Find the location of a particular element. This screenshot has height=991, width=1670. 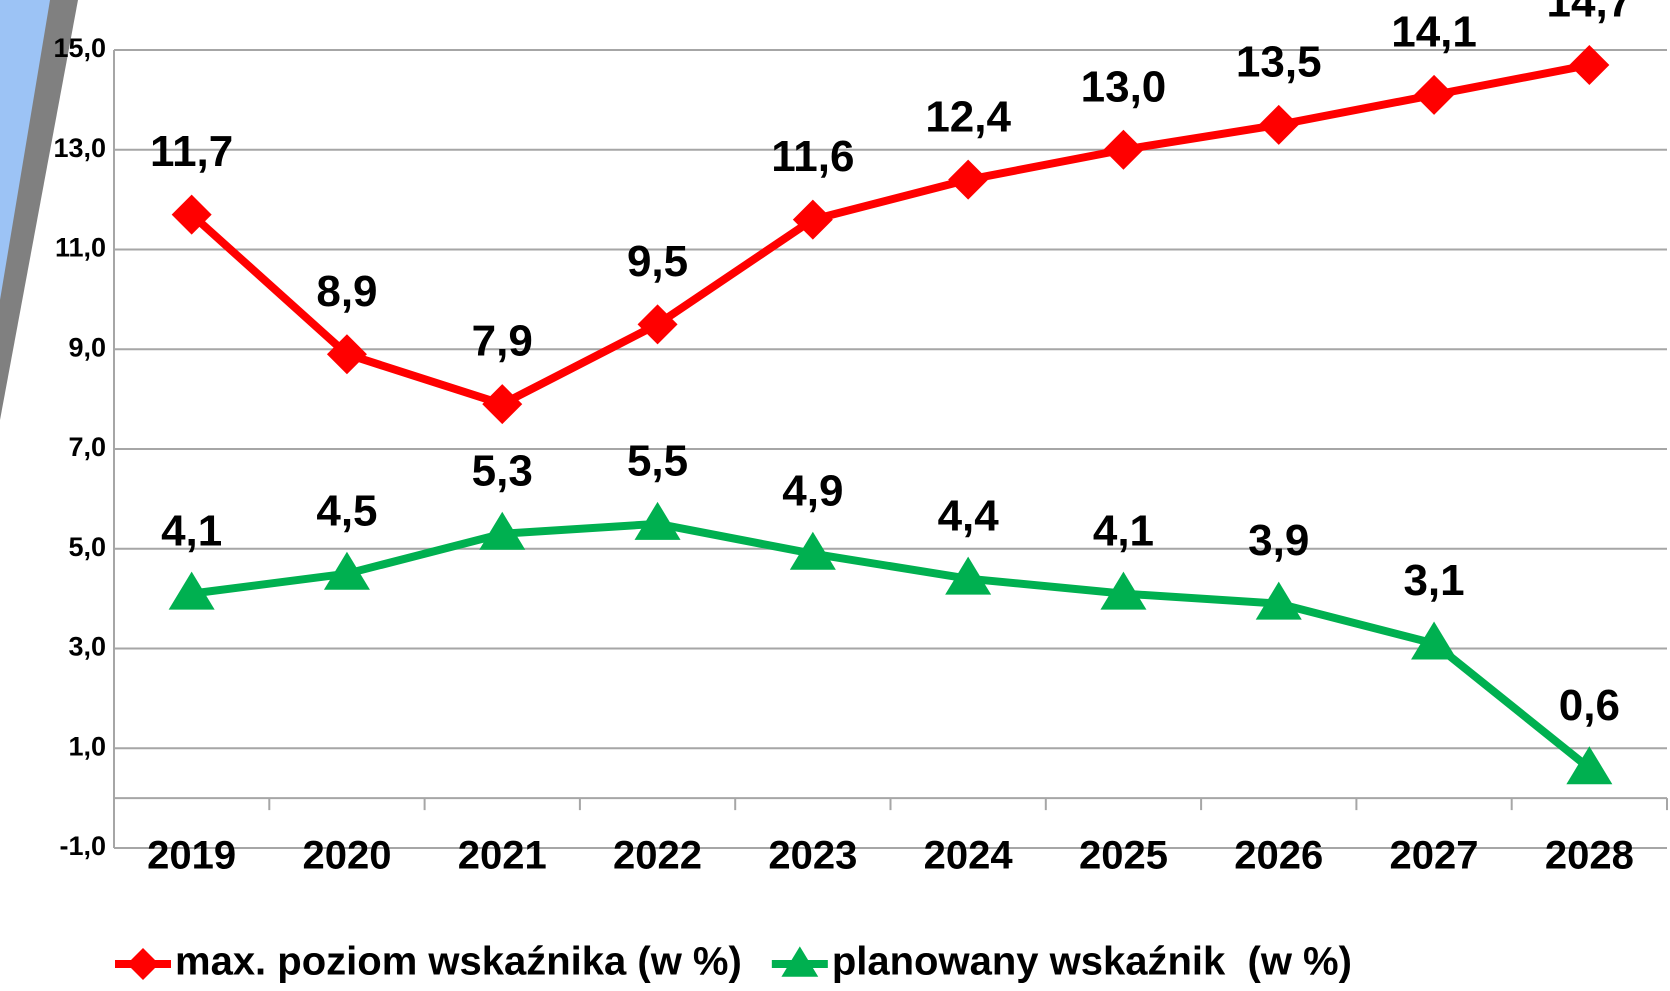

y-tick-label: 3,0 is located at coordinates (87, 647).